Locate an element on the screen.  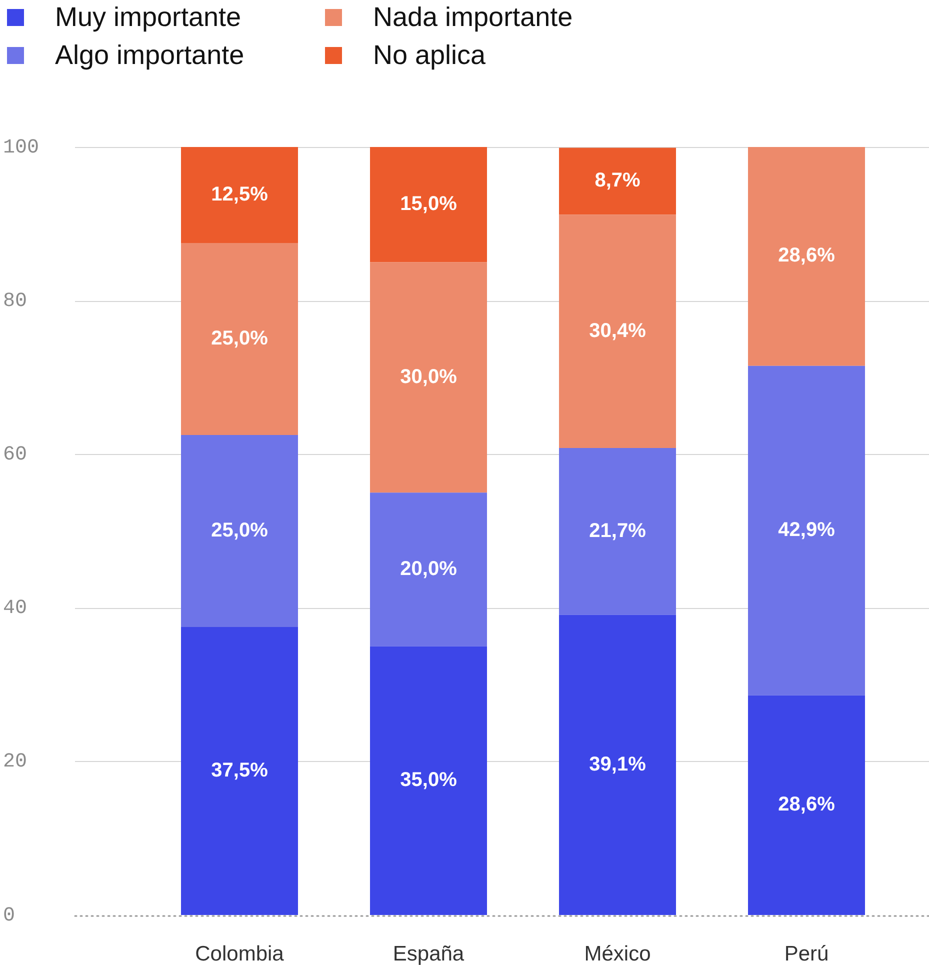
data-label: 30,4% is located at coordinates (617, 331).